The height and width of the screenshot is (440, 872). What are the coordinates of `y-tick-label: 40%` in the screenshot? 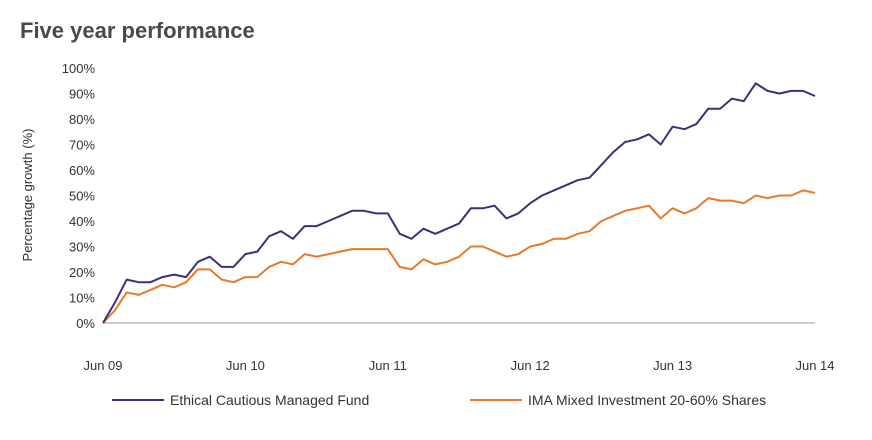 It's located at (82, 221).